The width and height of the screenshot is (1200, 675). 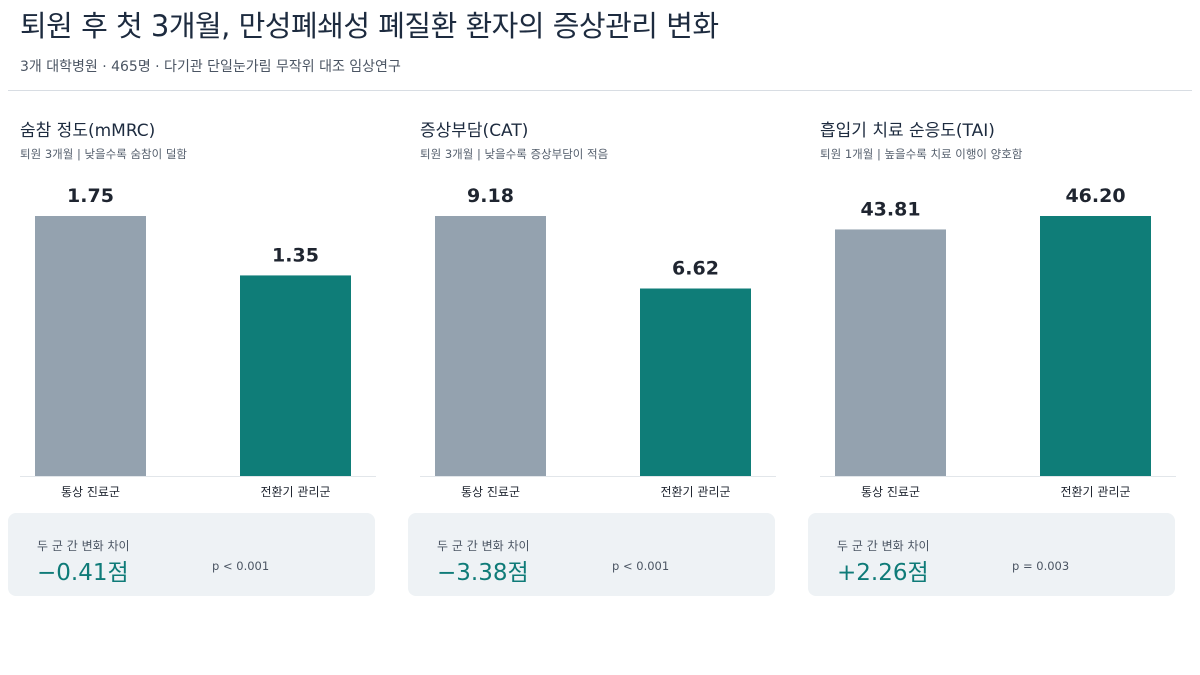 I want to click on summary-card: 두 군 간 변화 차이 −3.38점 p < 0.001, so click(x=591, y=554).